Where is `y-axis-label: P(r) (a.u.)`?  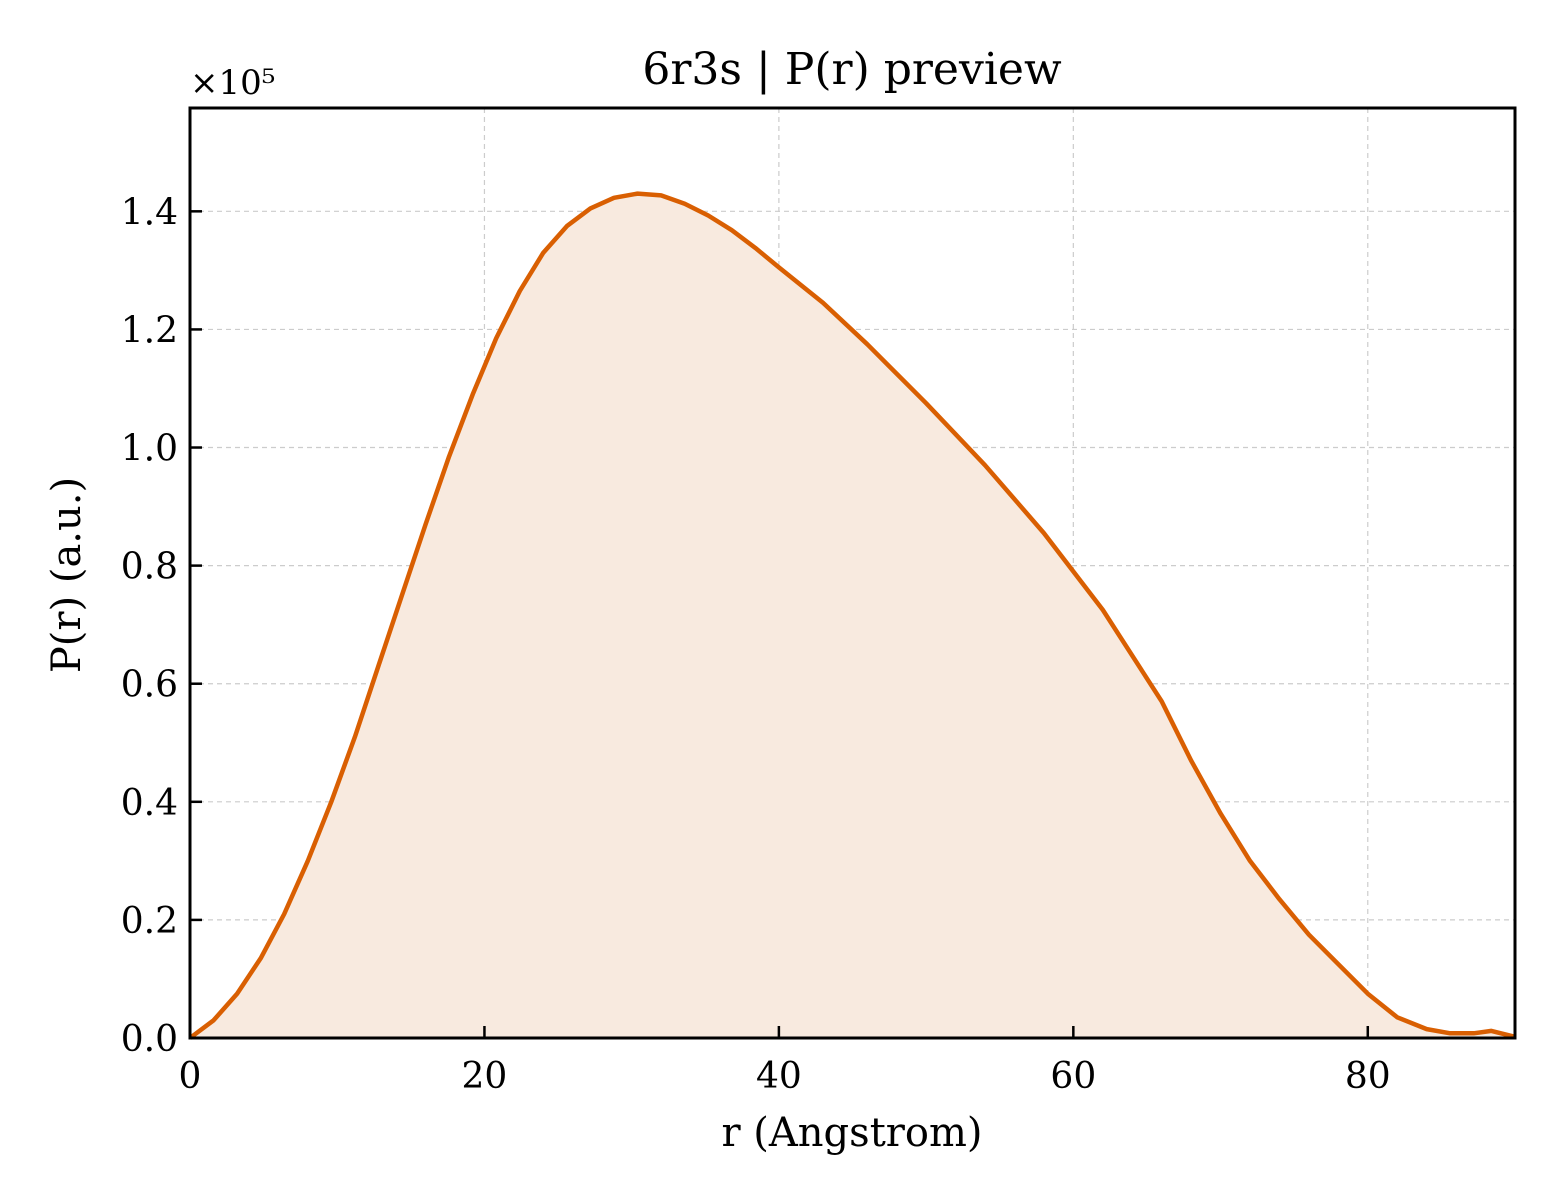 y-axis-label: P(r) (a.u.) is located at coordinates (67, 575).